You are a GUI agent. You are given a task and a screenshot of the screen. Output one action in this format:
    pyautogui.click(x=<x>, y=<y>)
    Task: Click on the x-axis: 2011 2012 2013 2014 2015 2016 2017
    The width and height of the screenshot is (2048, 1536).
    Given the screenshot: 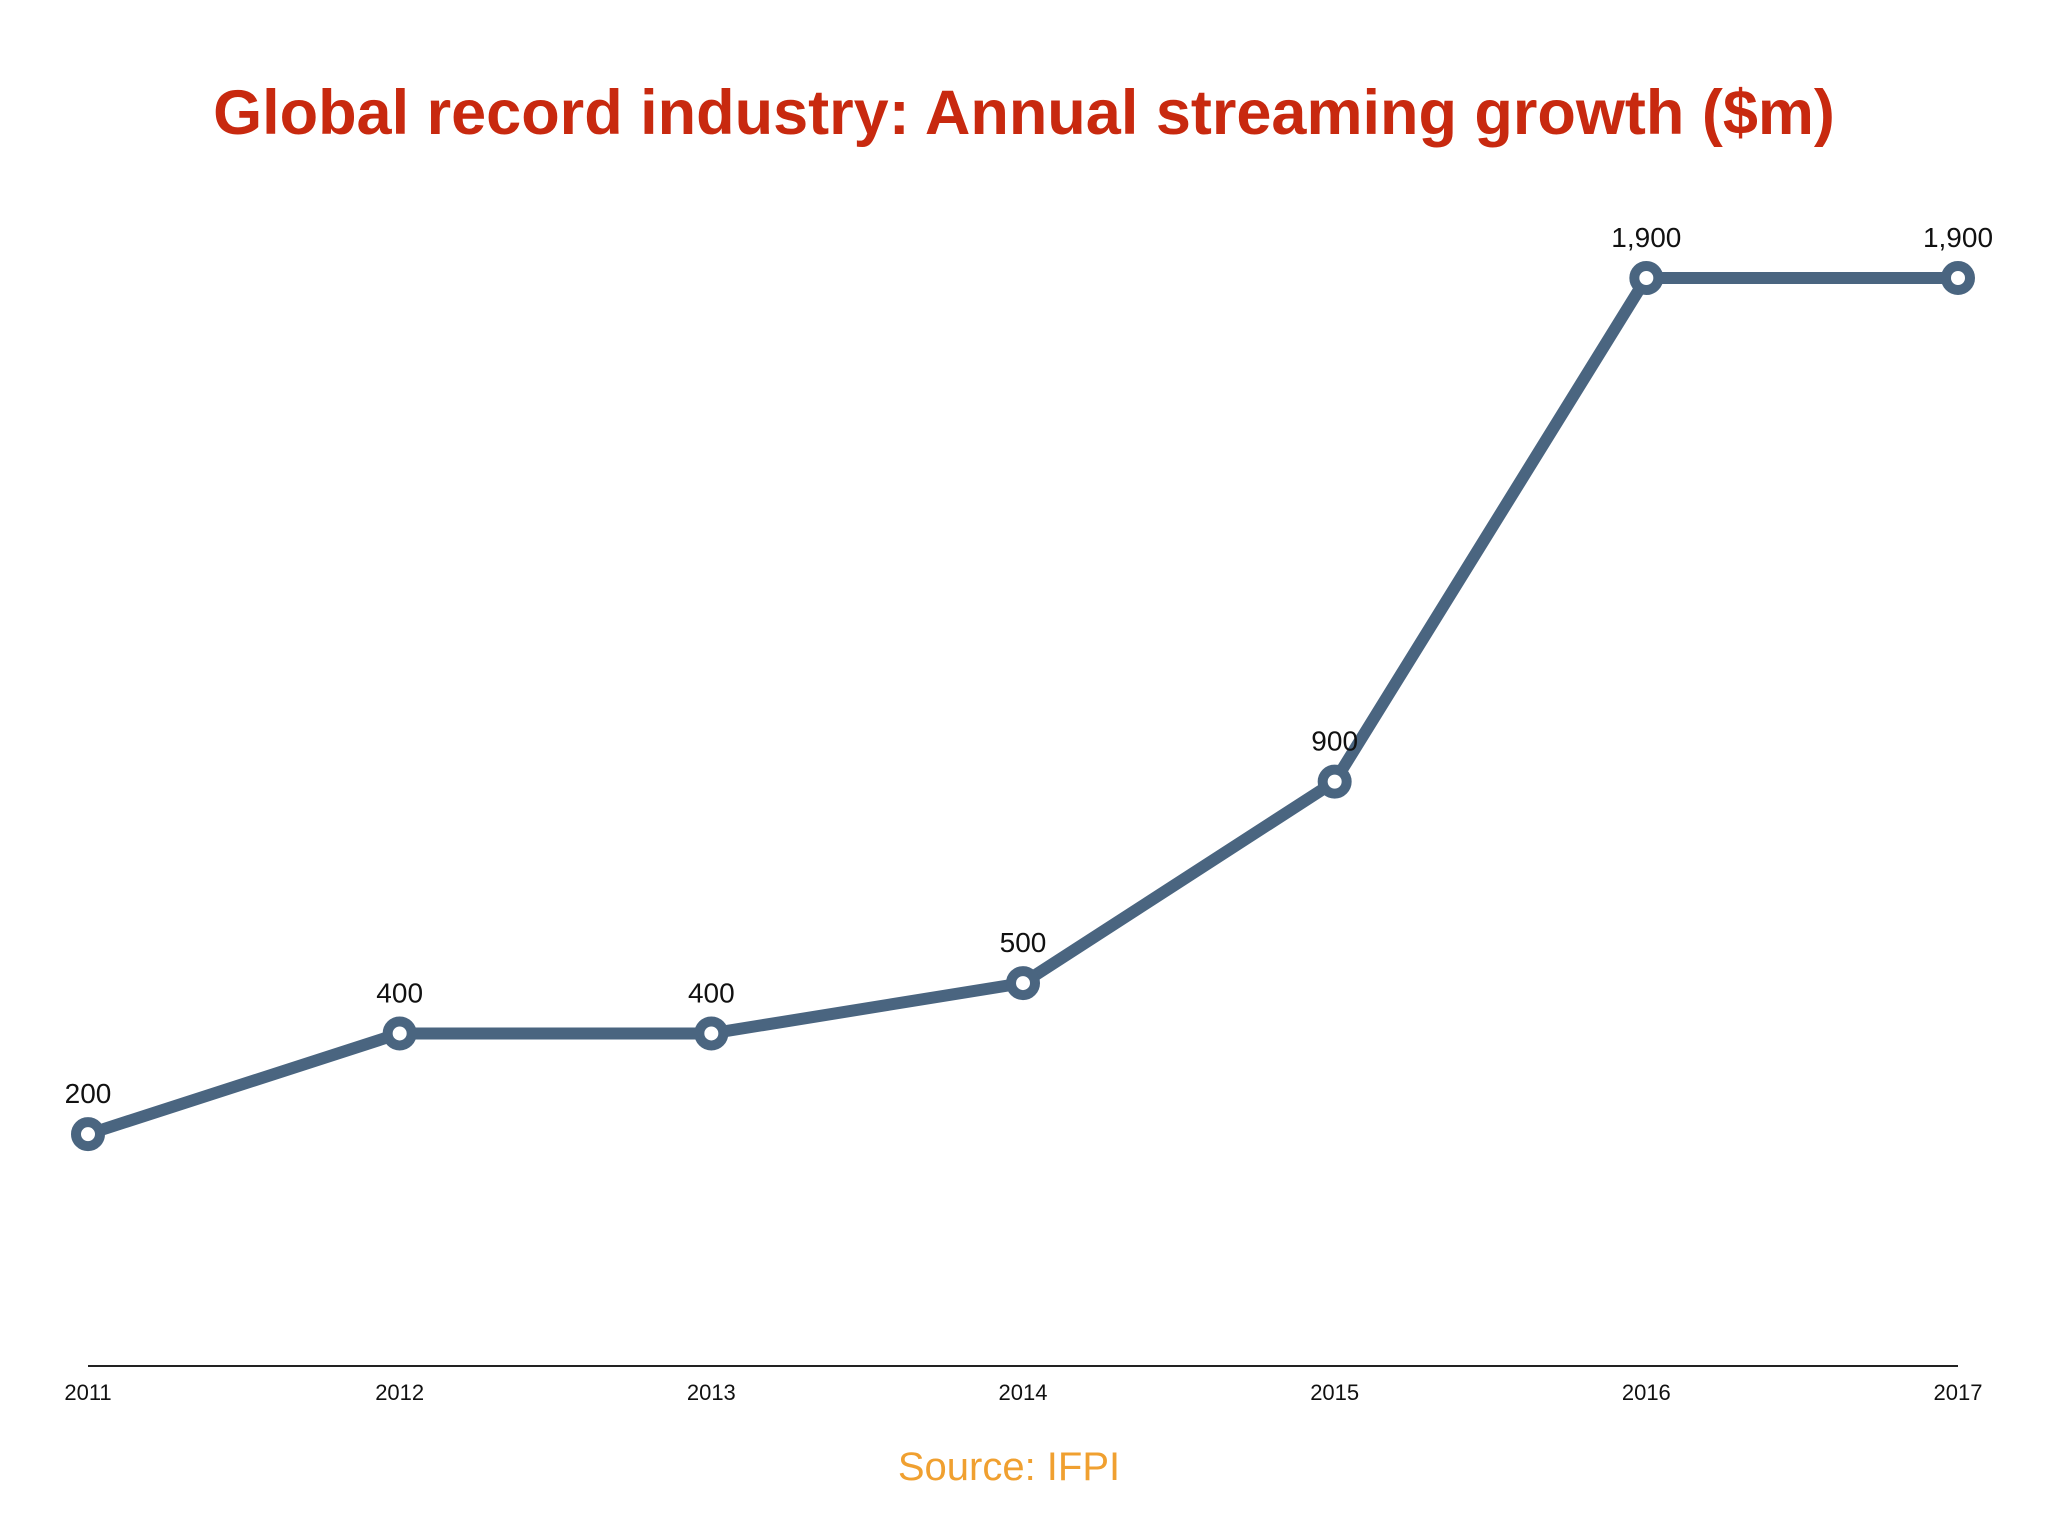 What is the action you would take?
    pyautogui.click(x=1023, y=1385)
    